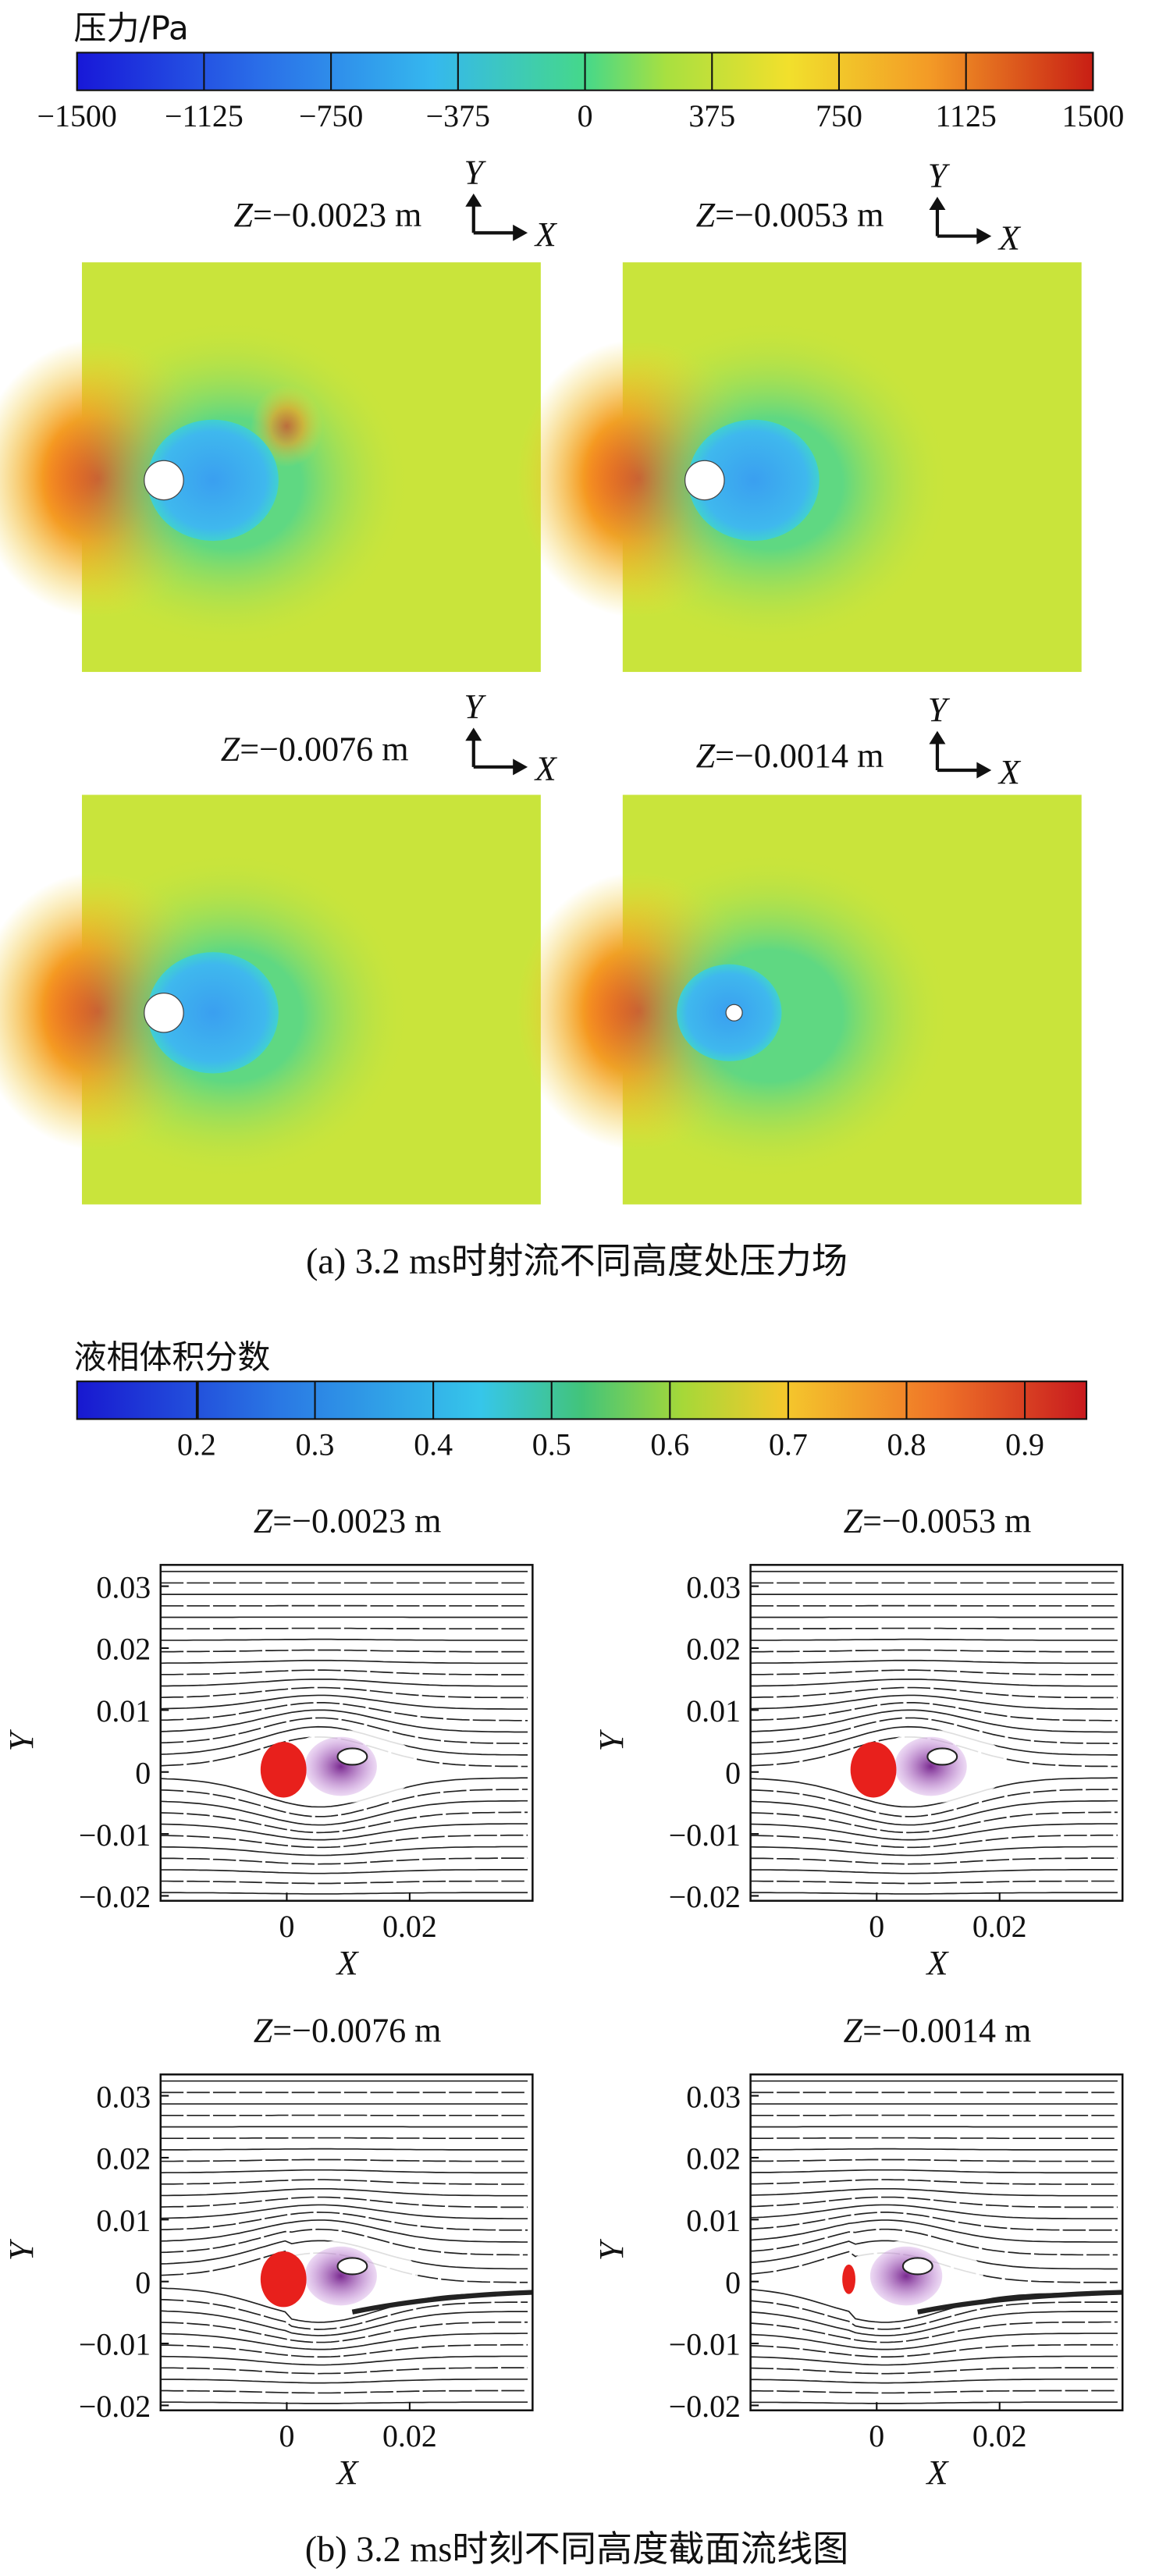 The height and width of the screenshot is (2576, 1152). Describe the element at coordinates (790, 215) in the screenshot. I see `plot-title: Z=−0.0053 m` at that location.